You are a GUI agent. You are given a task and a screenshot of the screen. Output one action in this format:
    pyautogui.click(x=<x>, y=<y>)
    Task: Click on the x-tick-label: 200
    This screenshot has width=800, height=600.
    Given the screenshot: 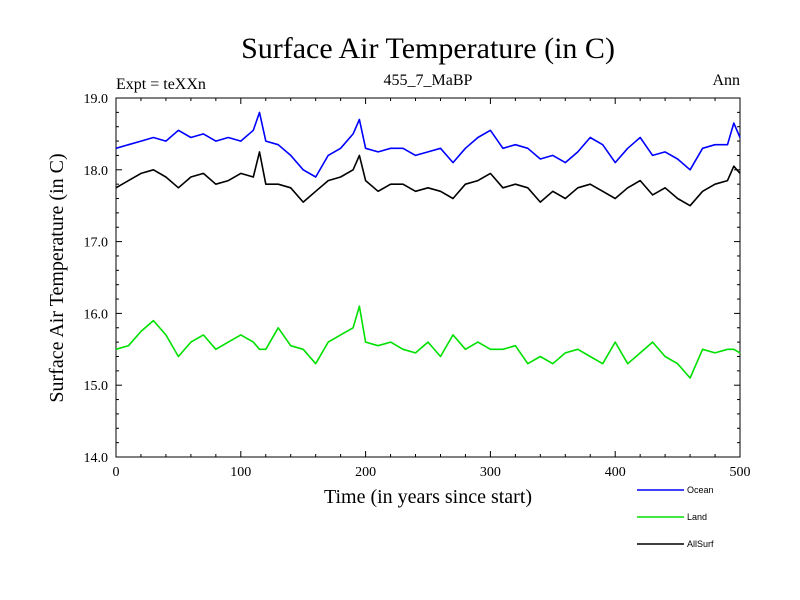 What is the action you would take?
    pyautogui.click(x=365, y=472)
    